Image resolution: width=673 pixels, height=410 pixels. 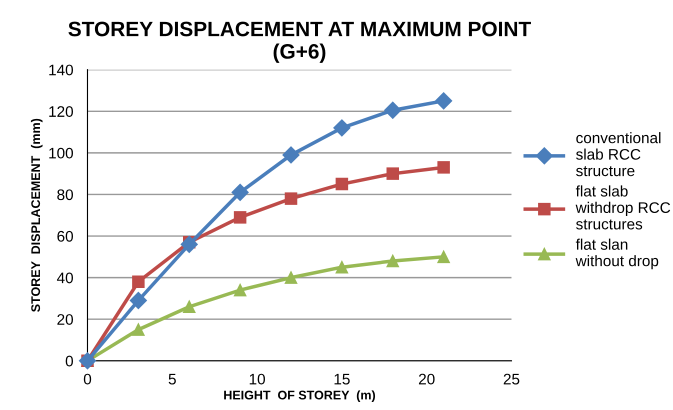 I want to click on x-axis-title: HEIGHT OF STOREY (m), so click(x=300, y=396).